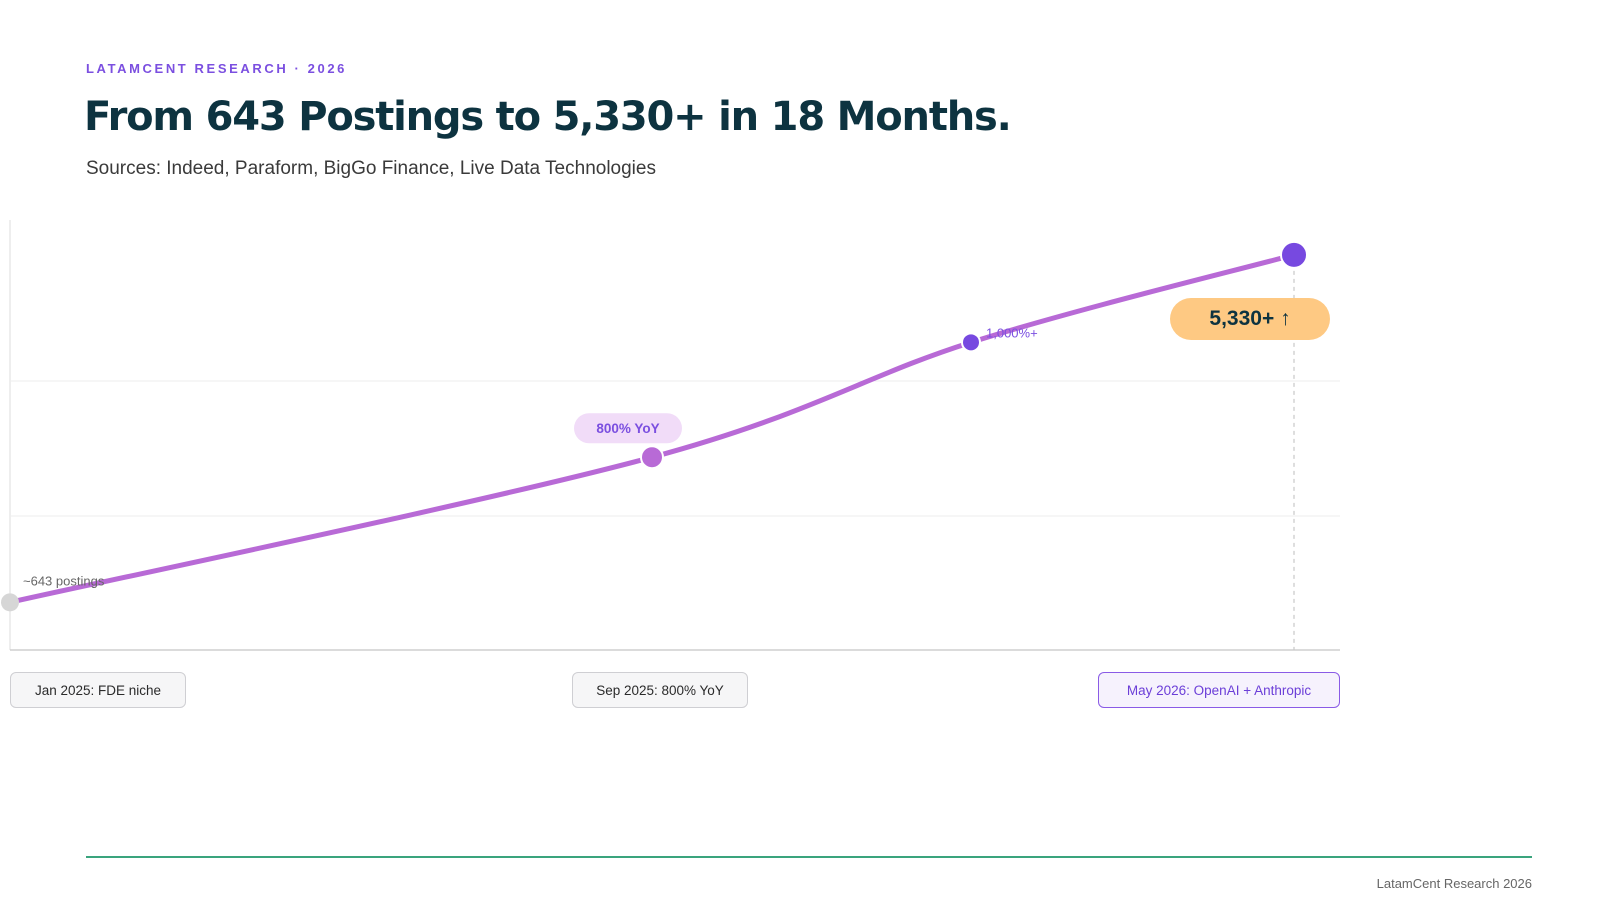 This screenshot has height=900, width=1600. What do you see at coordinates (971, 342) in the screenshot?
I see `data-point-feb-2026` at bounding box center [971, 342].